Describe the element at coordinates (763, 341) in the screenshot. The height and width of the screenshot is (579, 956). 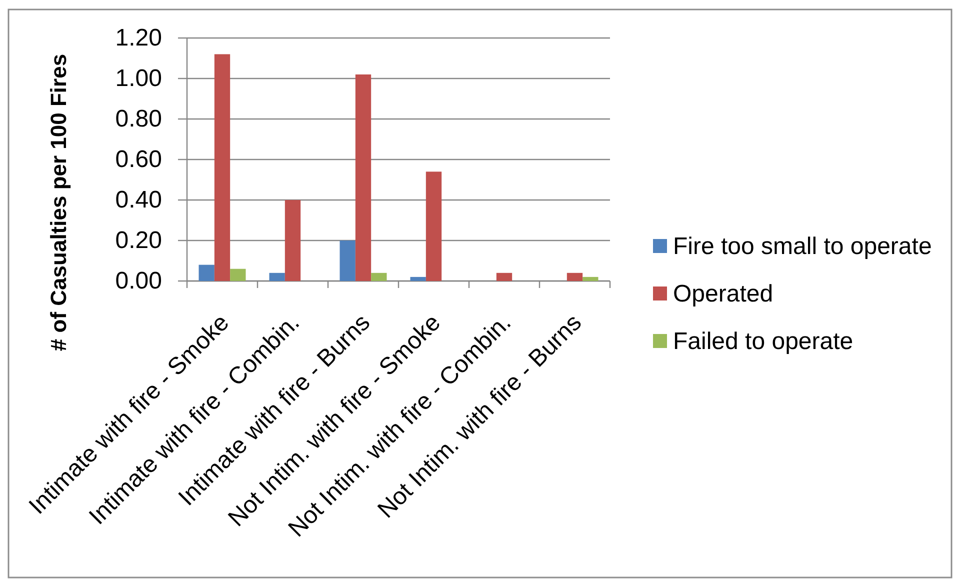
I see `legend-label: Failed to operate` at that location.